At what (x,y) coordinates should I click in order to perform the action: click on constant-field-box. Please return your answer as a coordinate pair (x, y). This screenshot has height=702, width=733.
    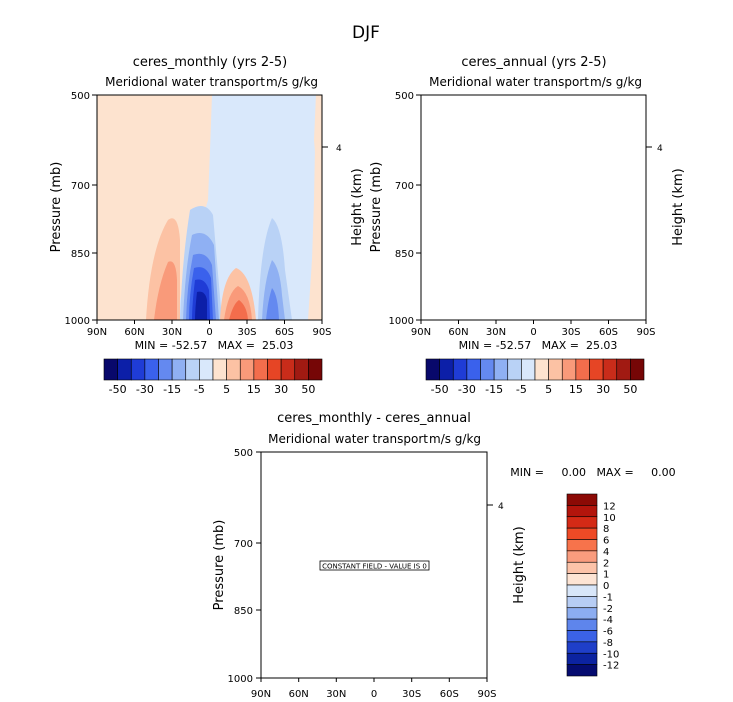
    Looking at the image, I should click on (374, 565).